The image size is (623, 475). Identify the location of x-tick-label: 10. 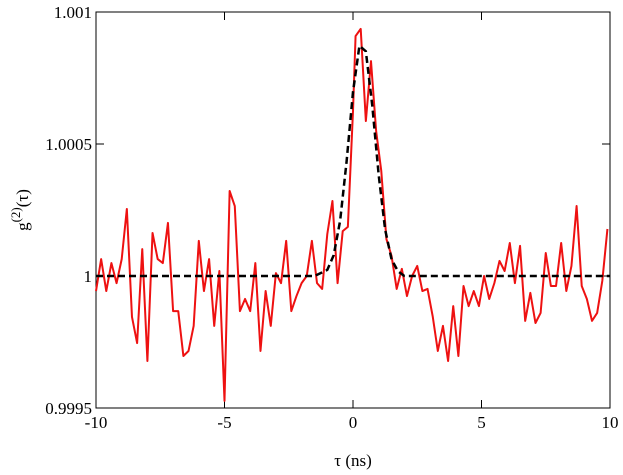
(610, 422).